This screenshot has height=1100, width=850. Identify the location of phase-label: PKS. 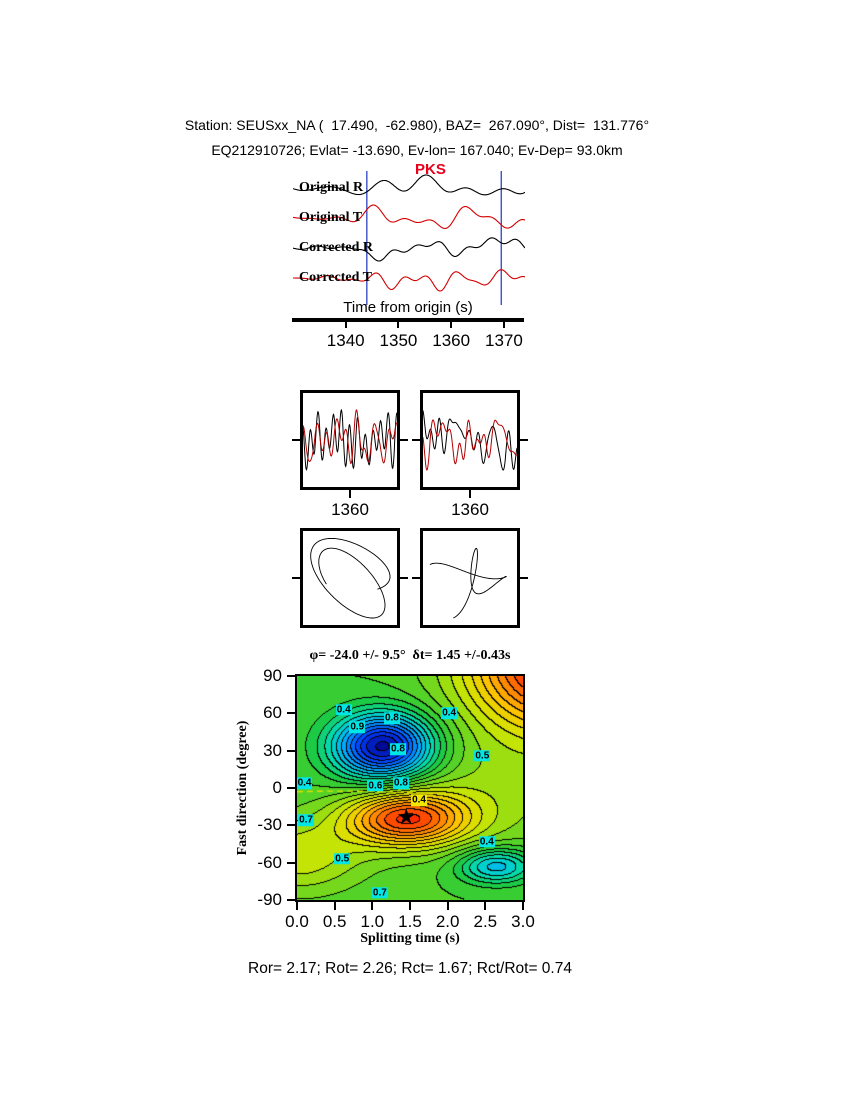
(430, 169).